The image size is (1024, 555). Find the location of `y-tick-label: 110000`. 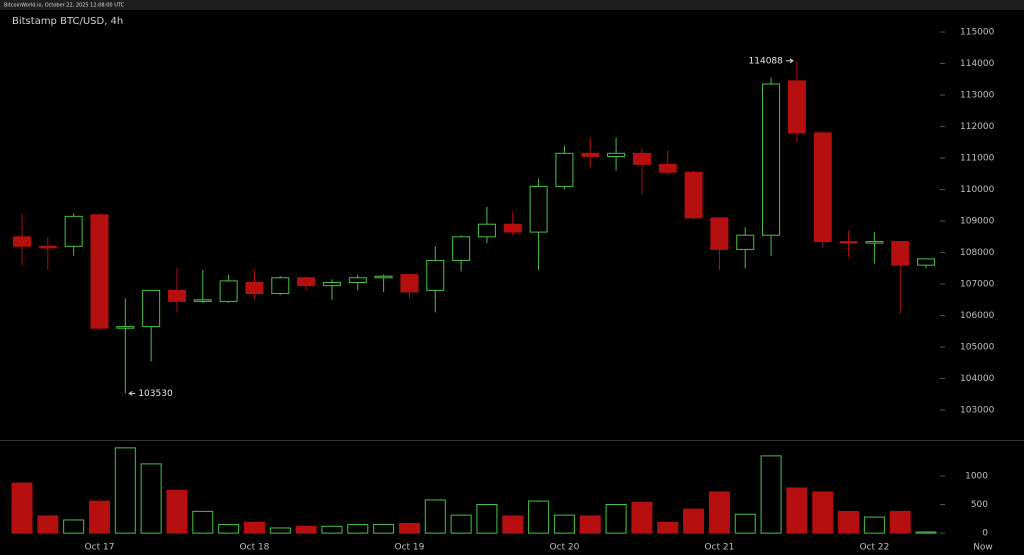

y-tick-label: 110000 is located at coordinates (977, 190).